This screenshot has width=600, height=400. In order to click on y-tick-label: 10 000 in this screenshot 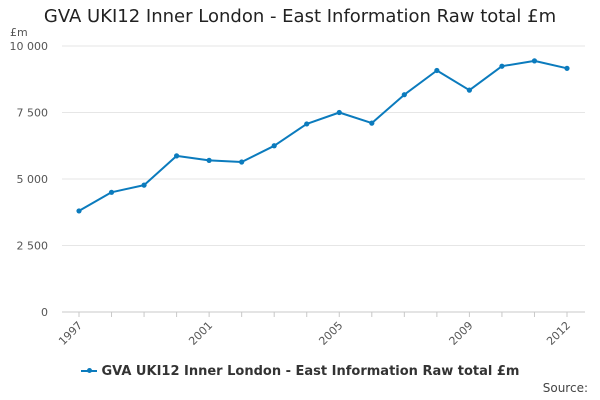, I will do `click(29, 46)`.